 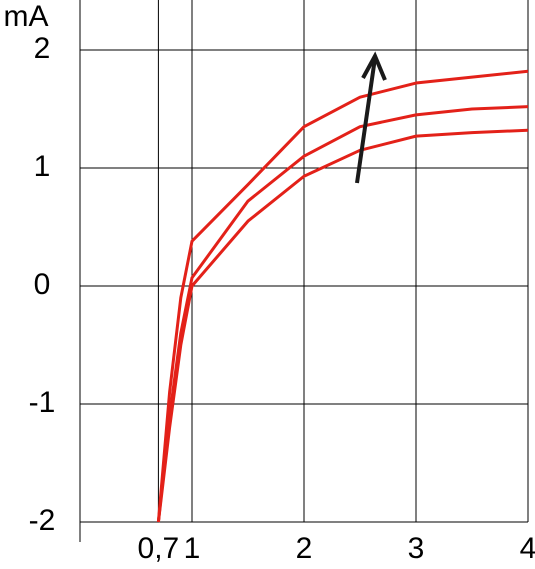 I want to click on y-tick-label: -1, so click(x=42, y=402).